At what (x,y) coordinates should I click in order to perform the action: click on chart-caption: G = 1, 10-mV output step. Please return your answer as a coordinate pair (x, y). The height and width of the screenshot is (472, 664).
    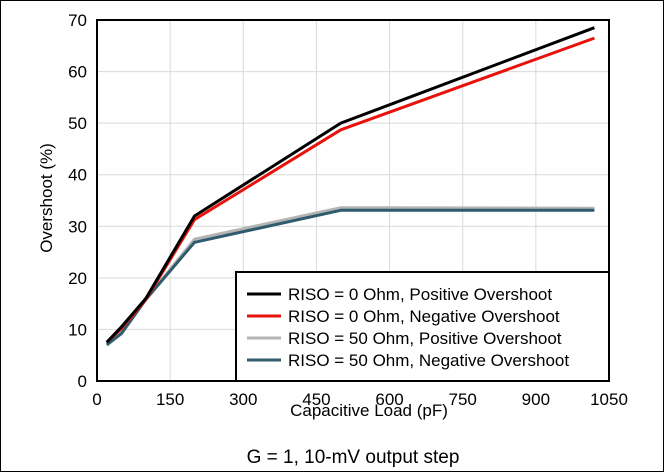
    Looking at the image, I should click on (353, 457).